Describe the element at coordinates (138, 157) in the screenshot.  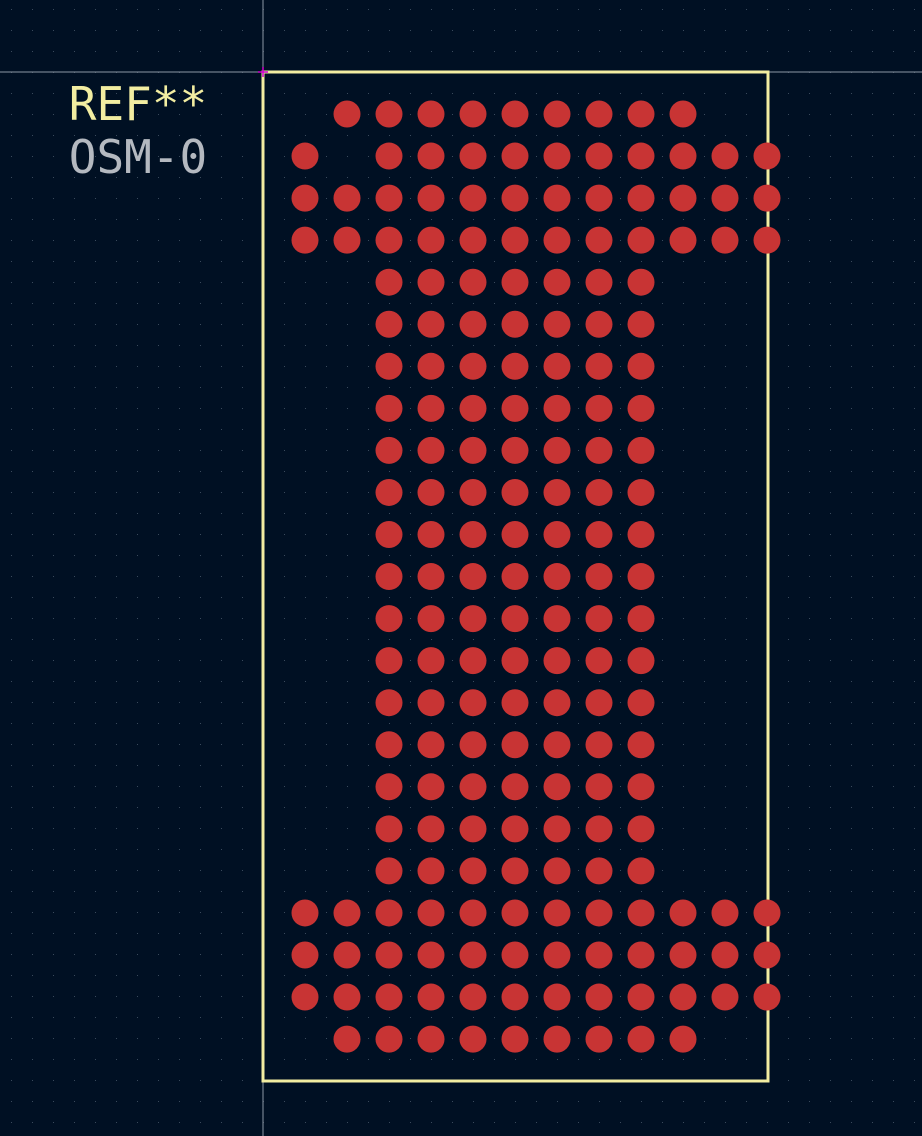
I see `value-label: OSM-0` at that location.